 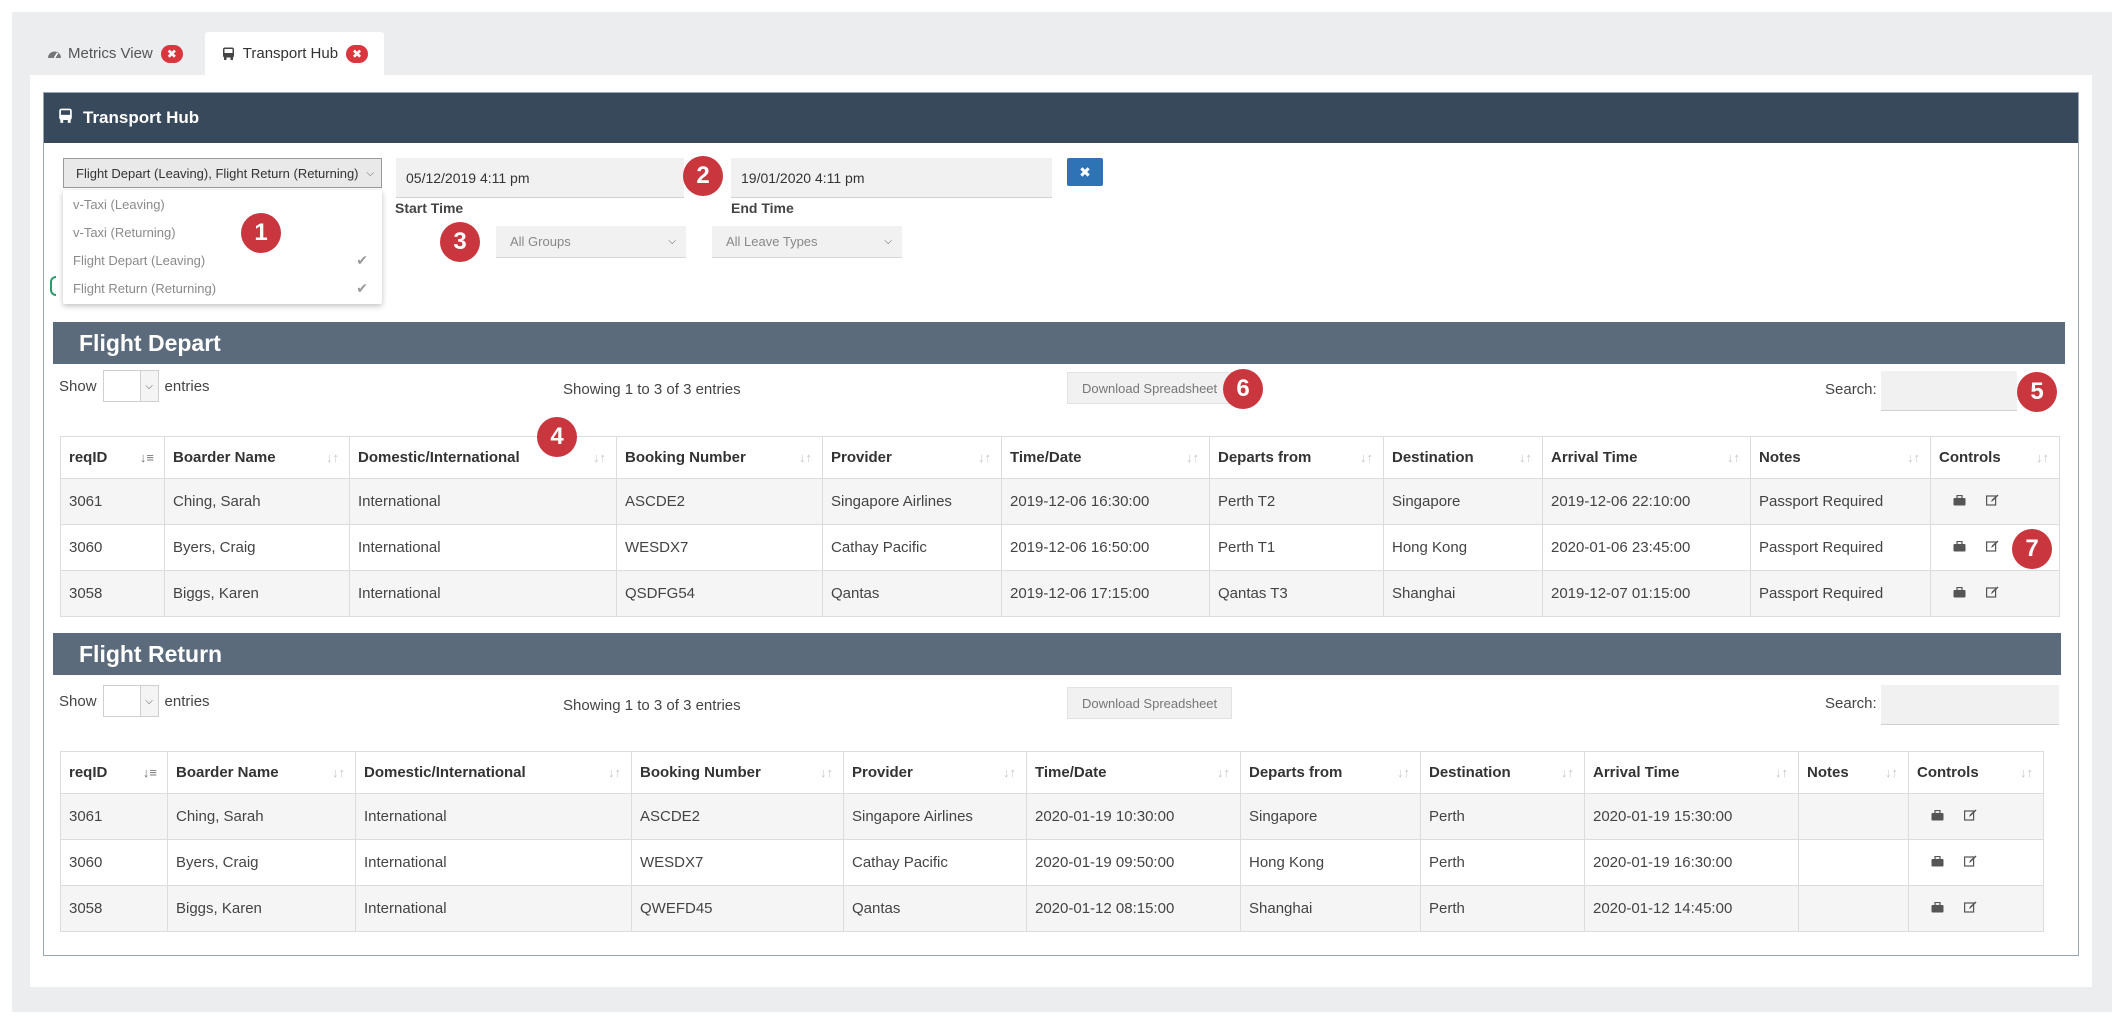 What do you see at coordinates (222, 204) in the screenshot?
I see `menu-item-vtaxi-leaving: v-Taxi (Leaving)` at bounding box center [222, 204].